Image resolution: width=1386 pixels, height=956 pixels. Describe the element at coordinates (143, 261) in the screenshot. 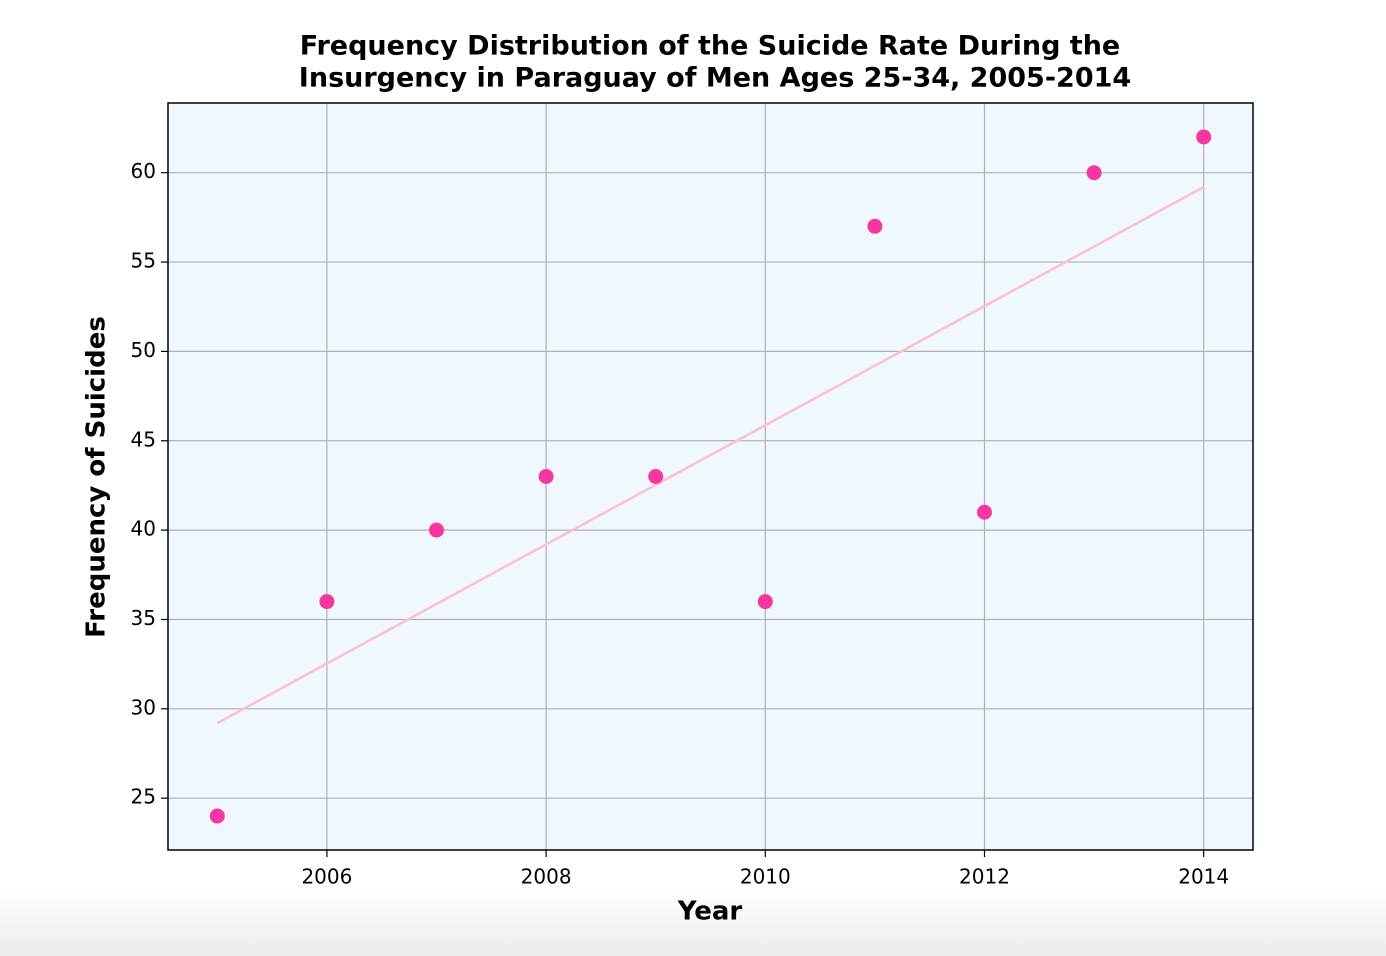

I see `y-tick-label: 55` at that location.